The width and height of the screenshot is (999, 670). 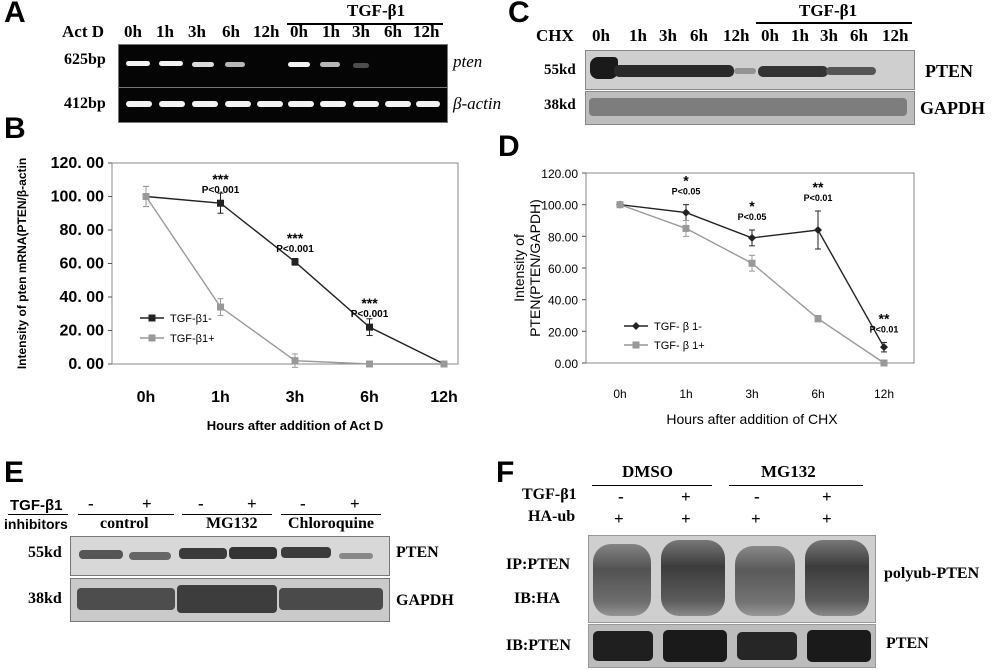 What do you see at coordinates (191, 319) in the screenshot?
I see `legend-label: TGF-β1-` at bounding box center [191, 319].